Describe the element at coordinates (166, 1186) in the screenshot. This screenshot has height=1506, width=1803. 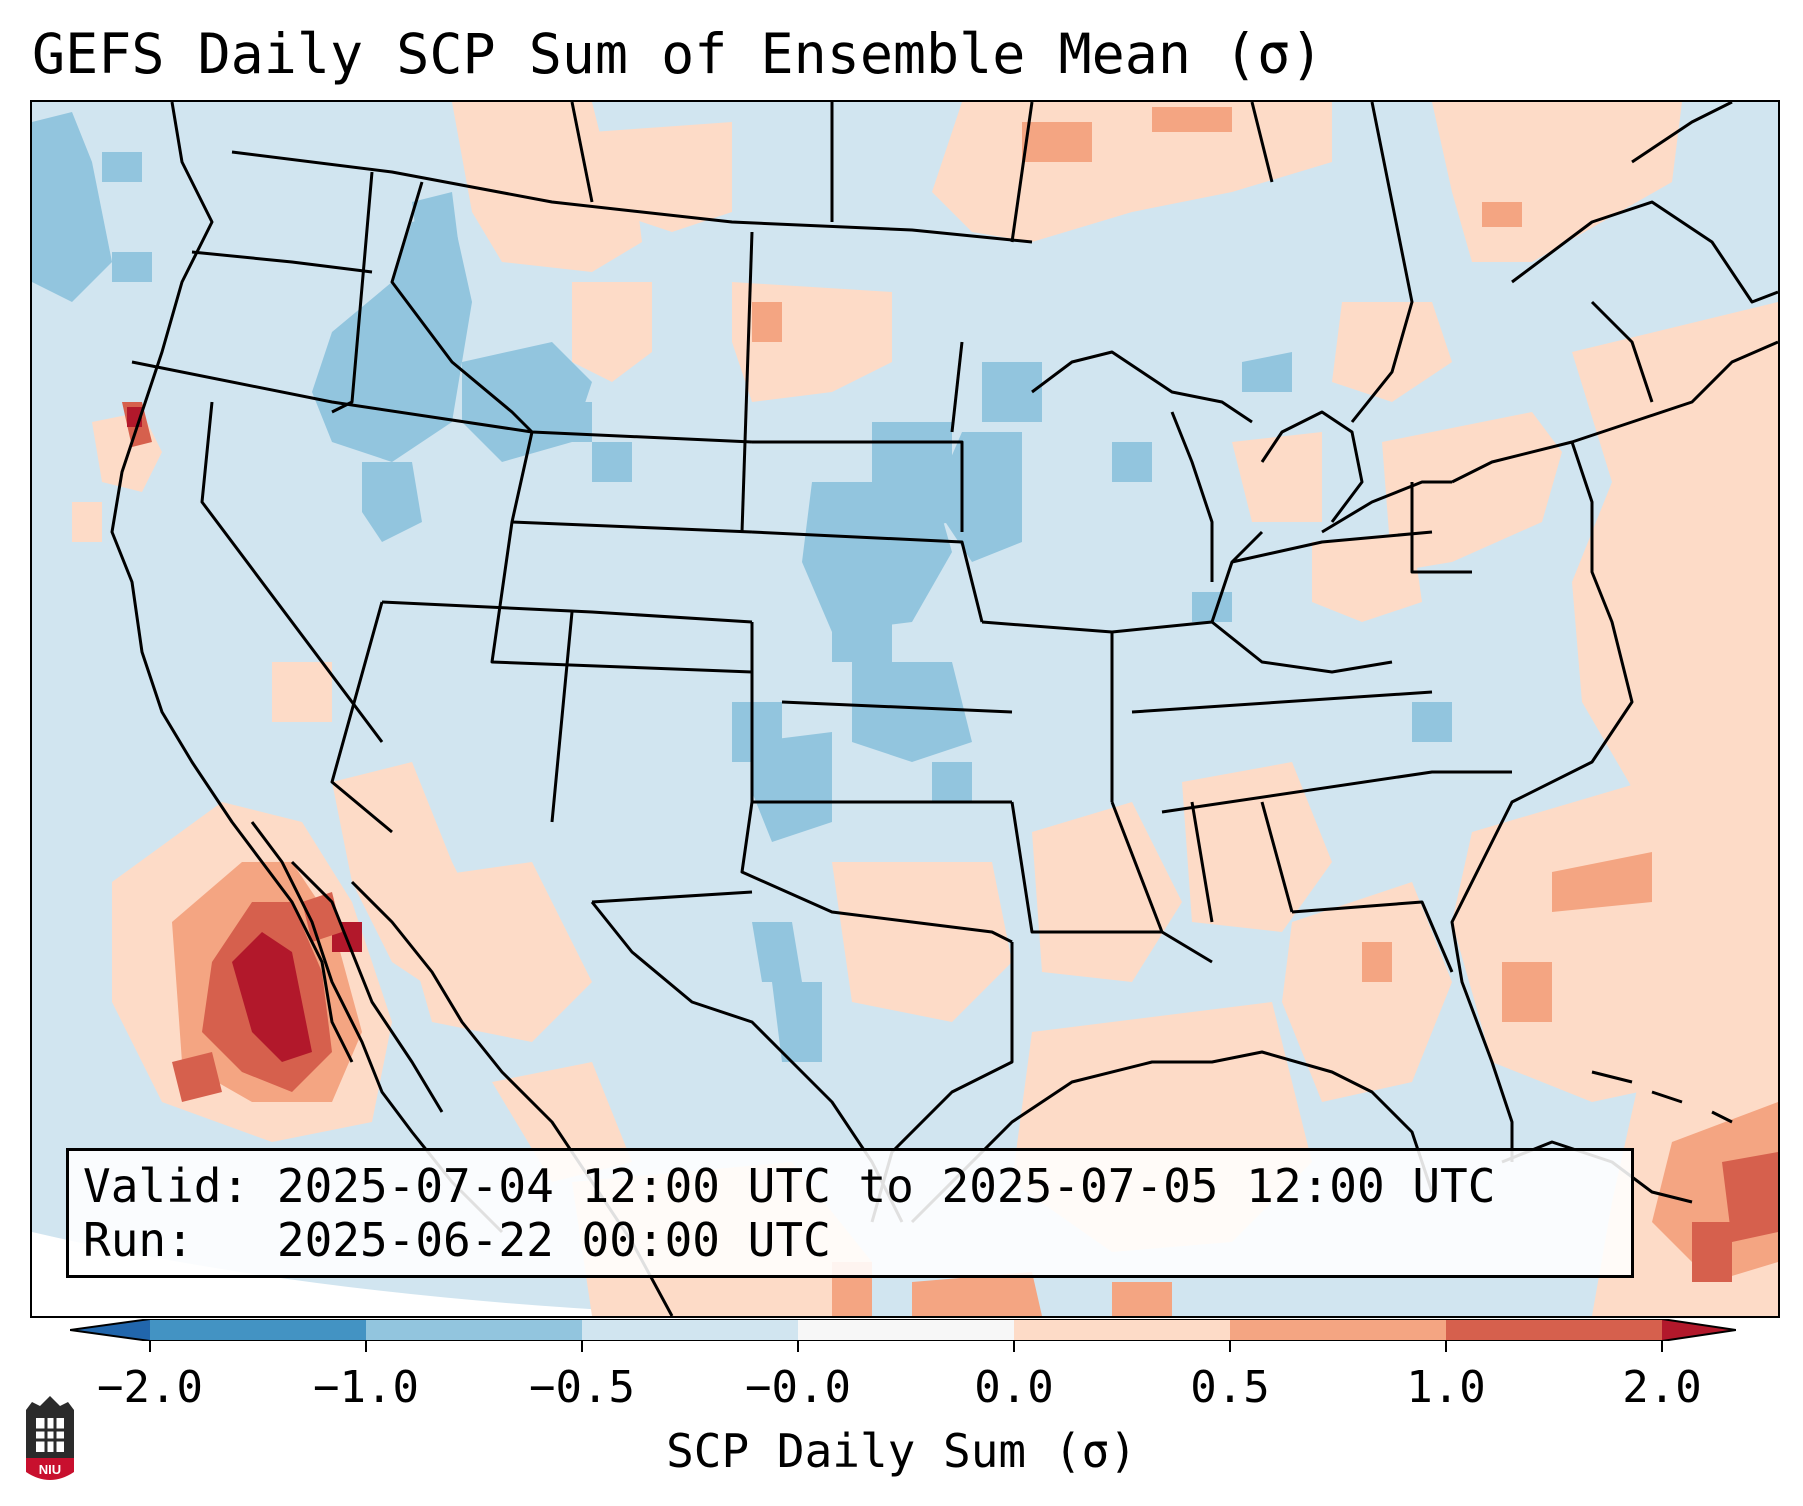
I see `valid-label: Valid:` at that location.